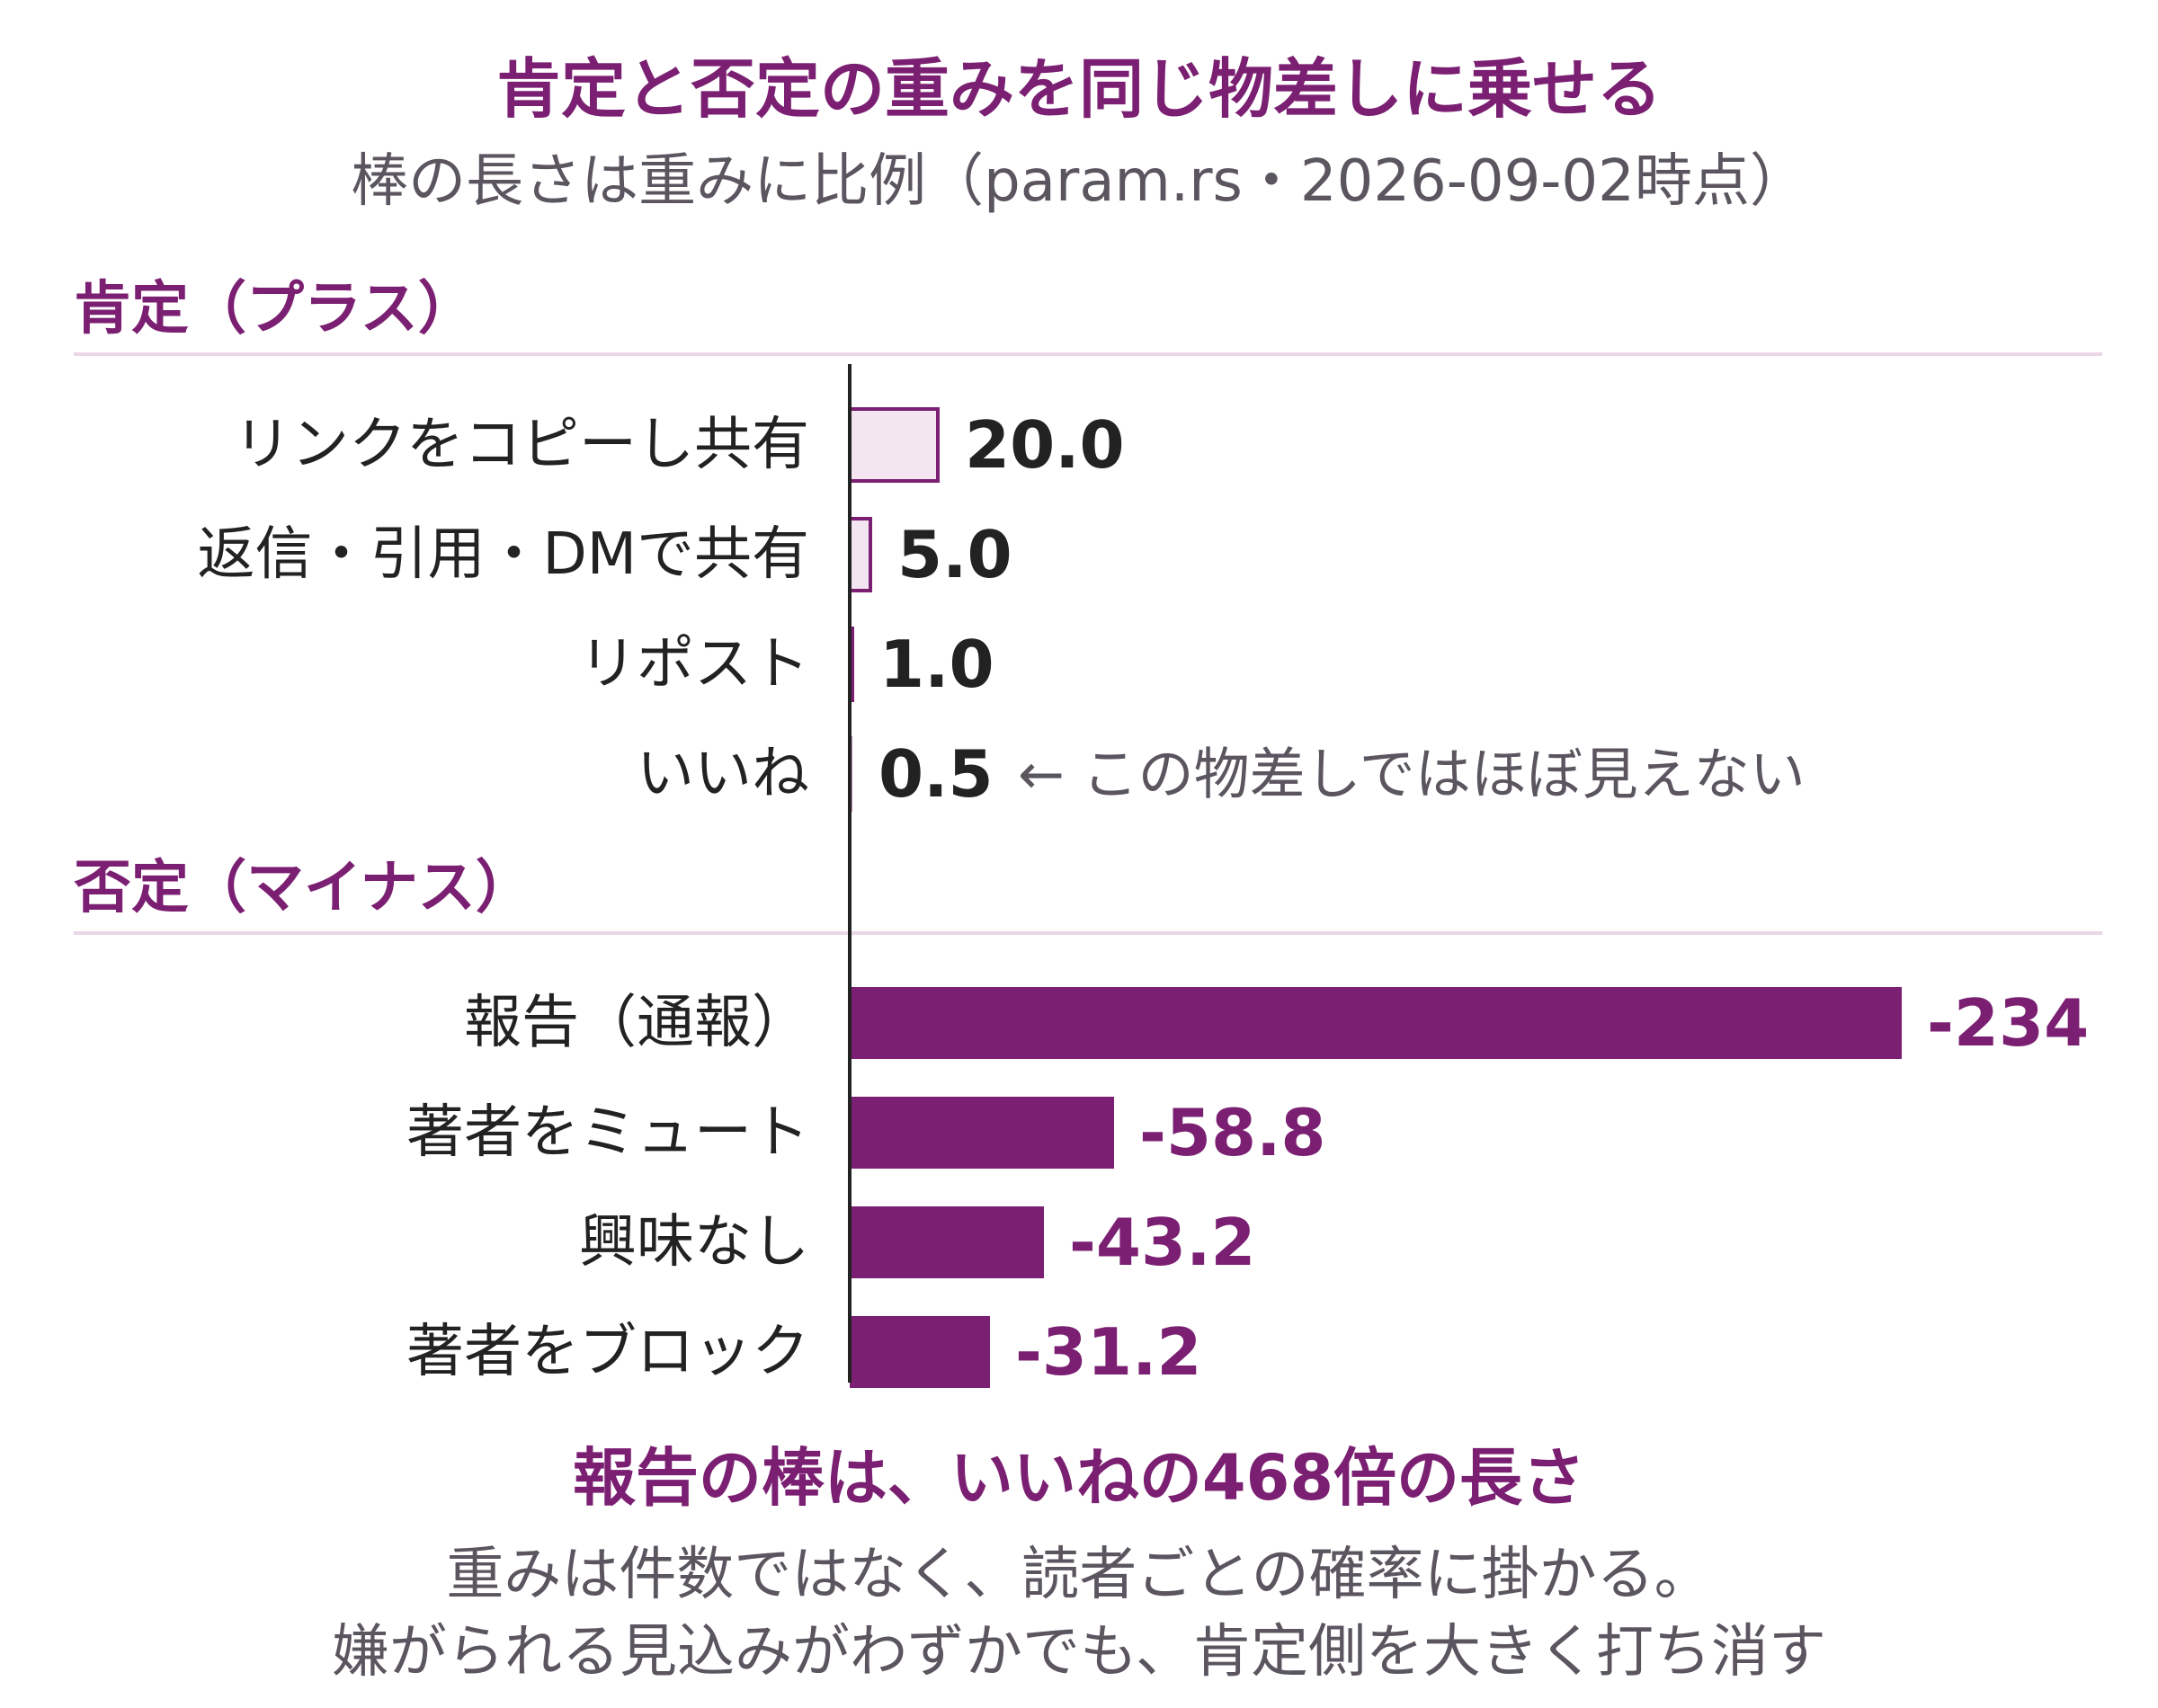  Describe the element at coordinates (522, 445) in the screenshot. I see `category-label: リンクをコピーし共有` at that location.